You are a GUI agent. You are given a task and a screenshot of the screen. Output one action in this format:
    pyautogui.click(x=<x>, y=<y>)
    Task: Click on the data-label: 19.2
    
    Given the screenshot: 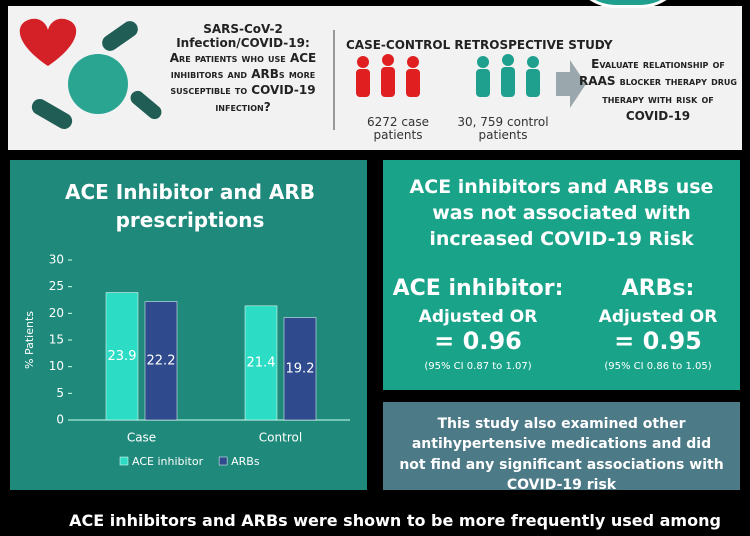 What is the action you would take?
    pyautogui.click(x=300, y=368)
    